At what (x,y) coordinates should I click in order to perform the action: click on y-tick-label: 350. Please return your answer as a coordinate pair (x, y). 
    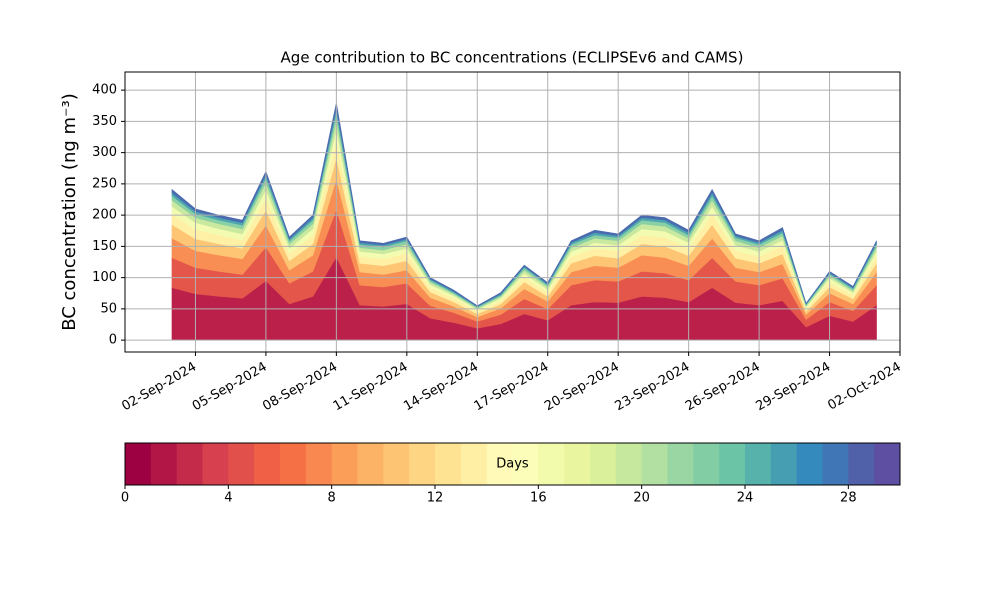
    Looking at the image, I should click on (104, 121).